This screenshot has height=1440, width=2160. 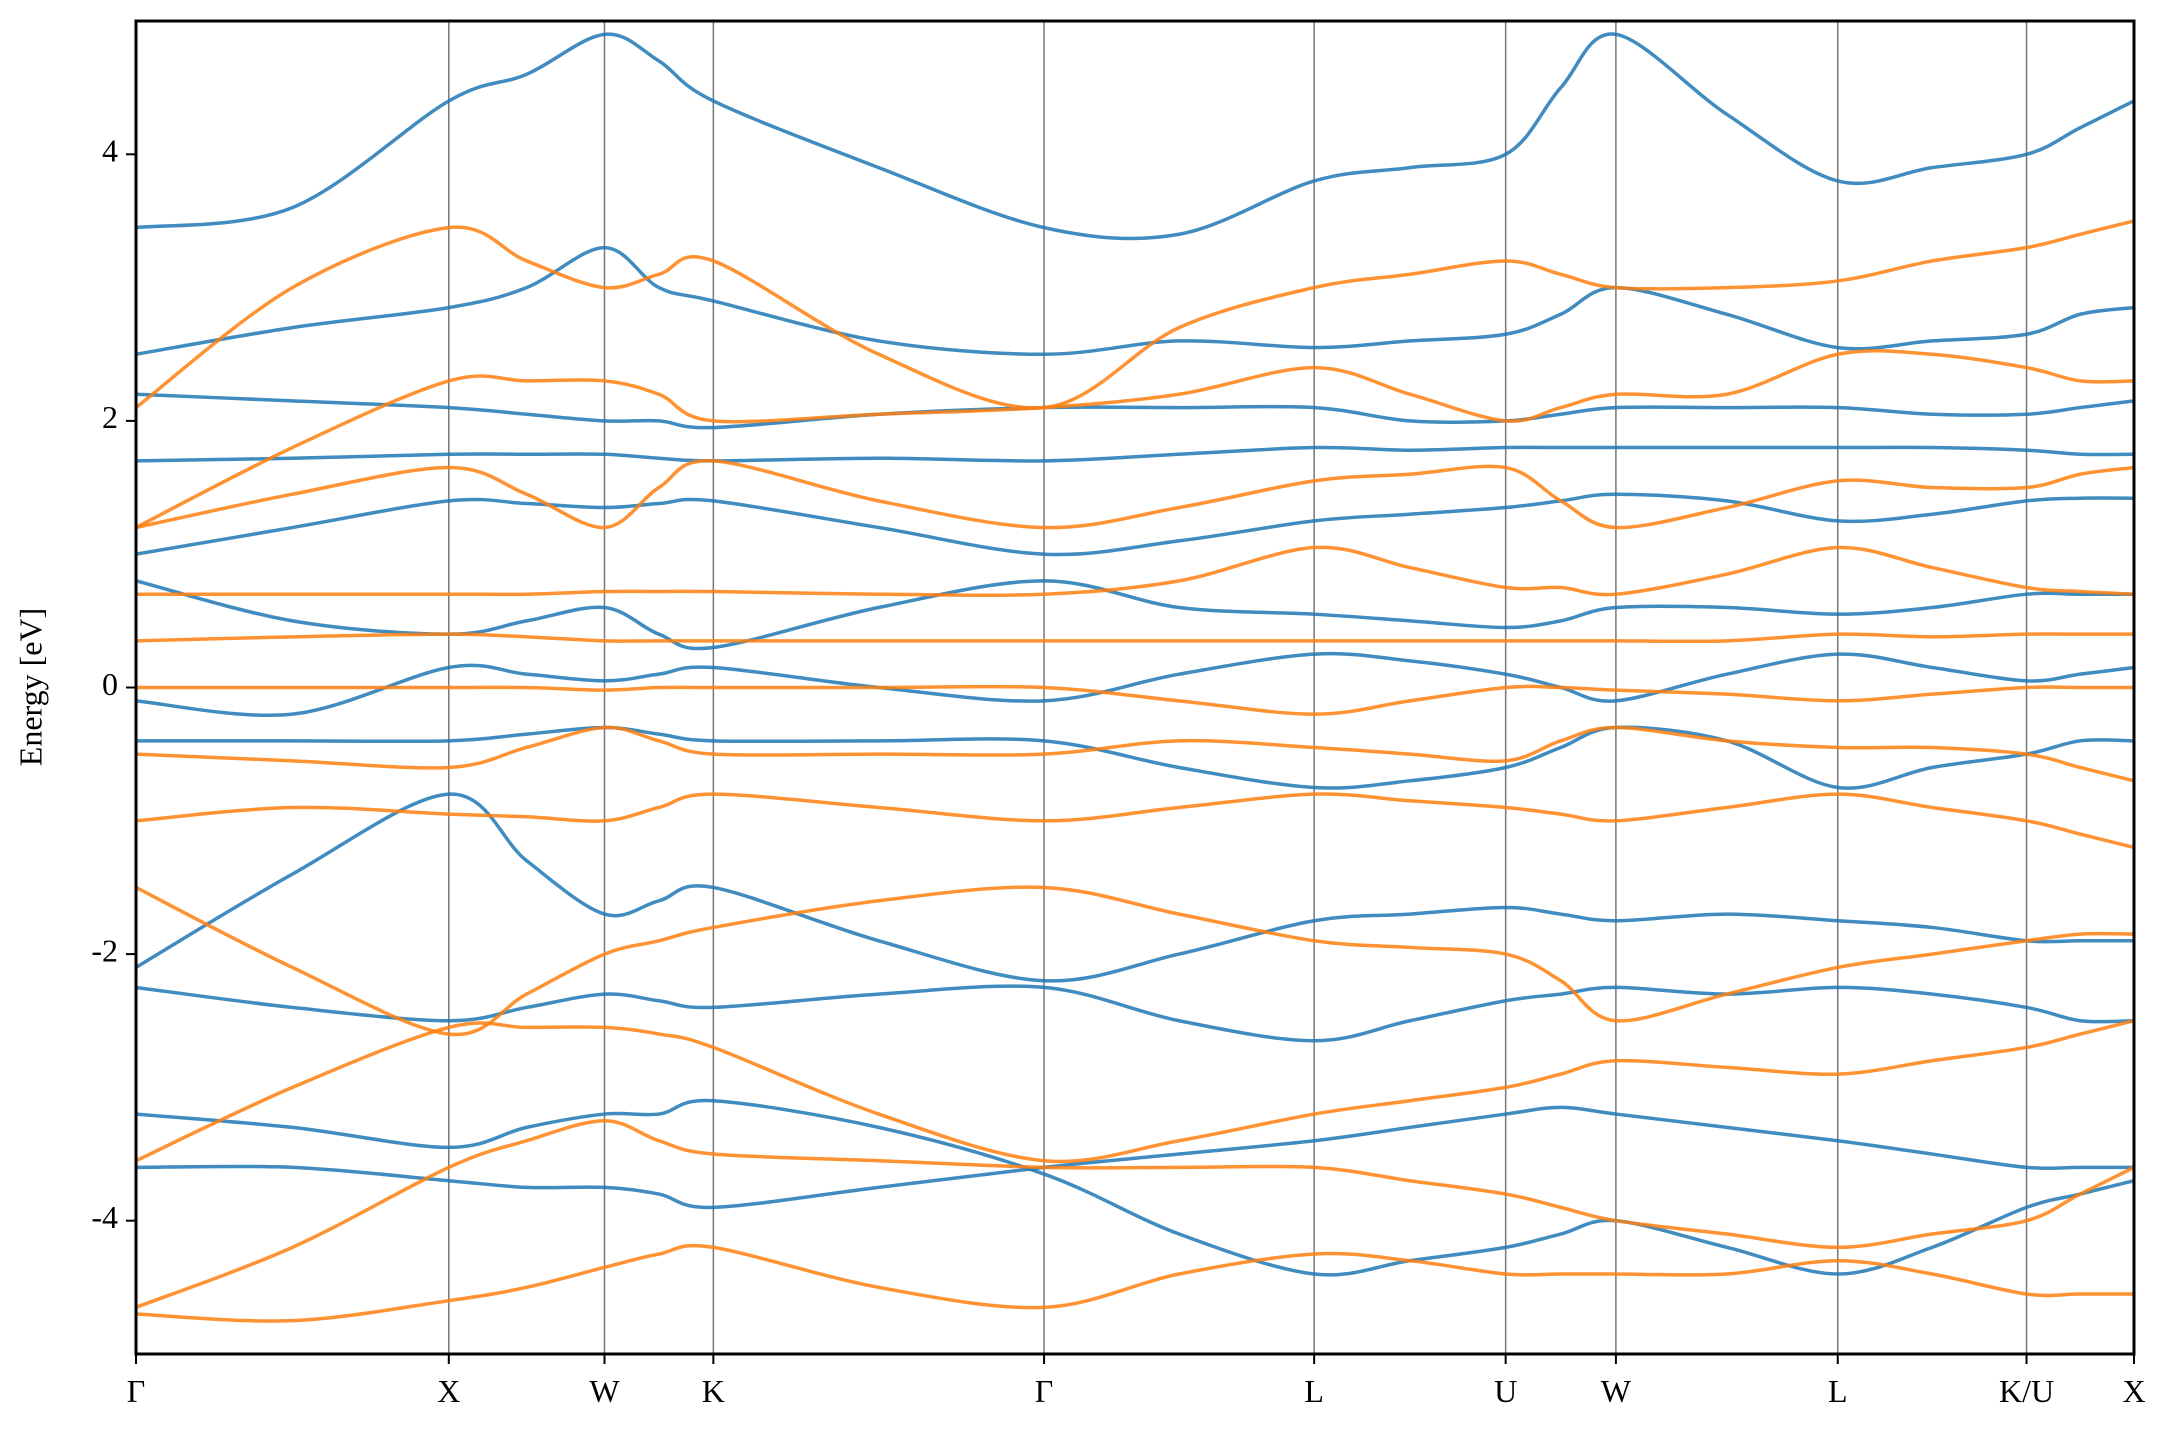 What do you see at coordinates (110, 417) in the screenshot?
I see `y-tick-label: 2` at bounding box center [110, 417].